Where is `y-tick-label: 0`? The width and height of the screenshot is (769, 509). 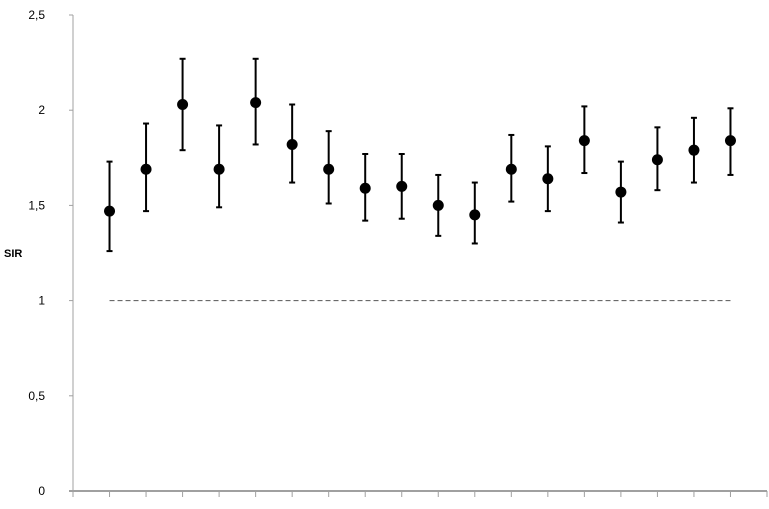 y-tick-label: 0 is located at coordinates (41, 491).